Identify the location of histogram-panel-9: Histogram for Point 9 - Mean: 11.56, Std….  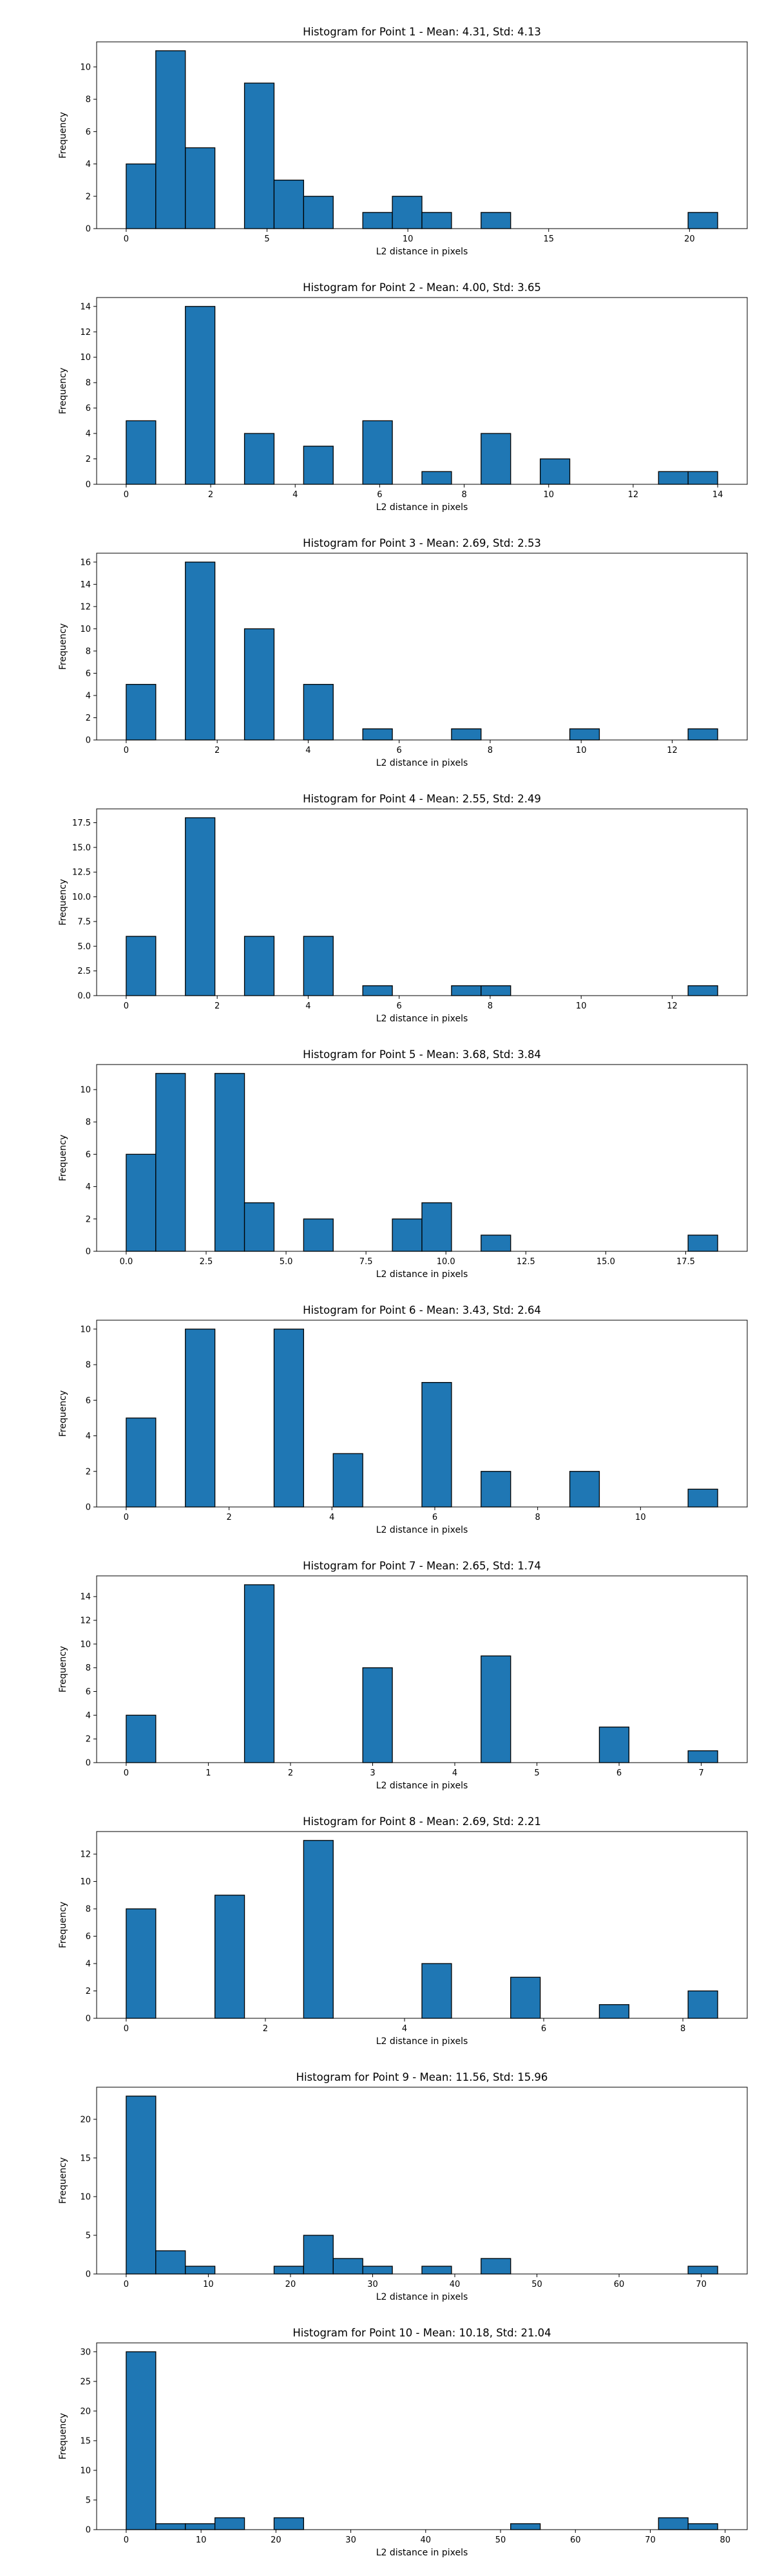
(403, 2186).